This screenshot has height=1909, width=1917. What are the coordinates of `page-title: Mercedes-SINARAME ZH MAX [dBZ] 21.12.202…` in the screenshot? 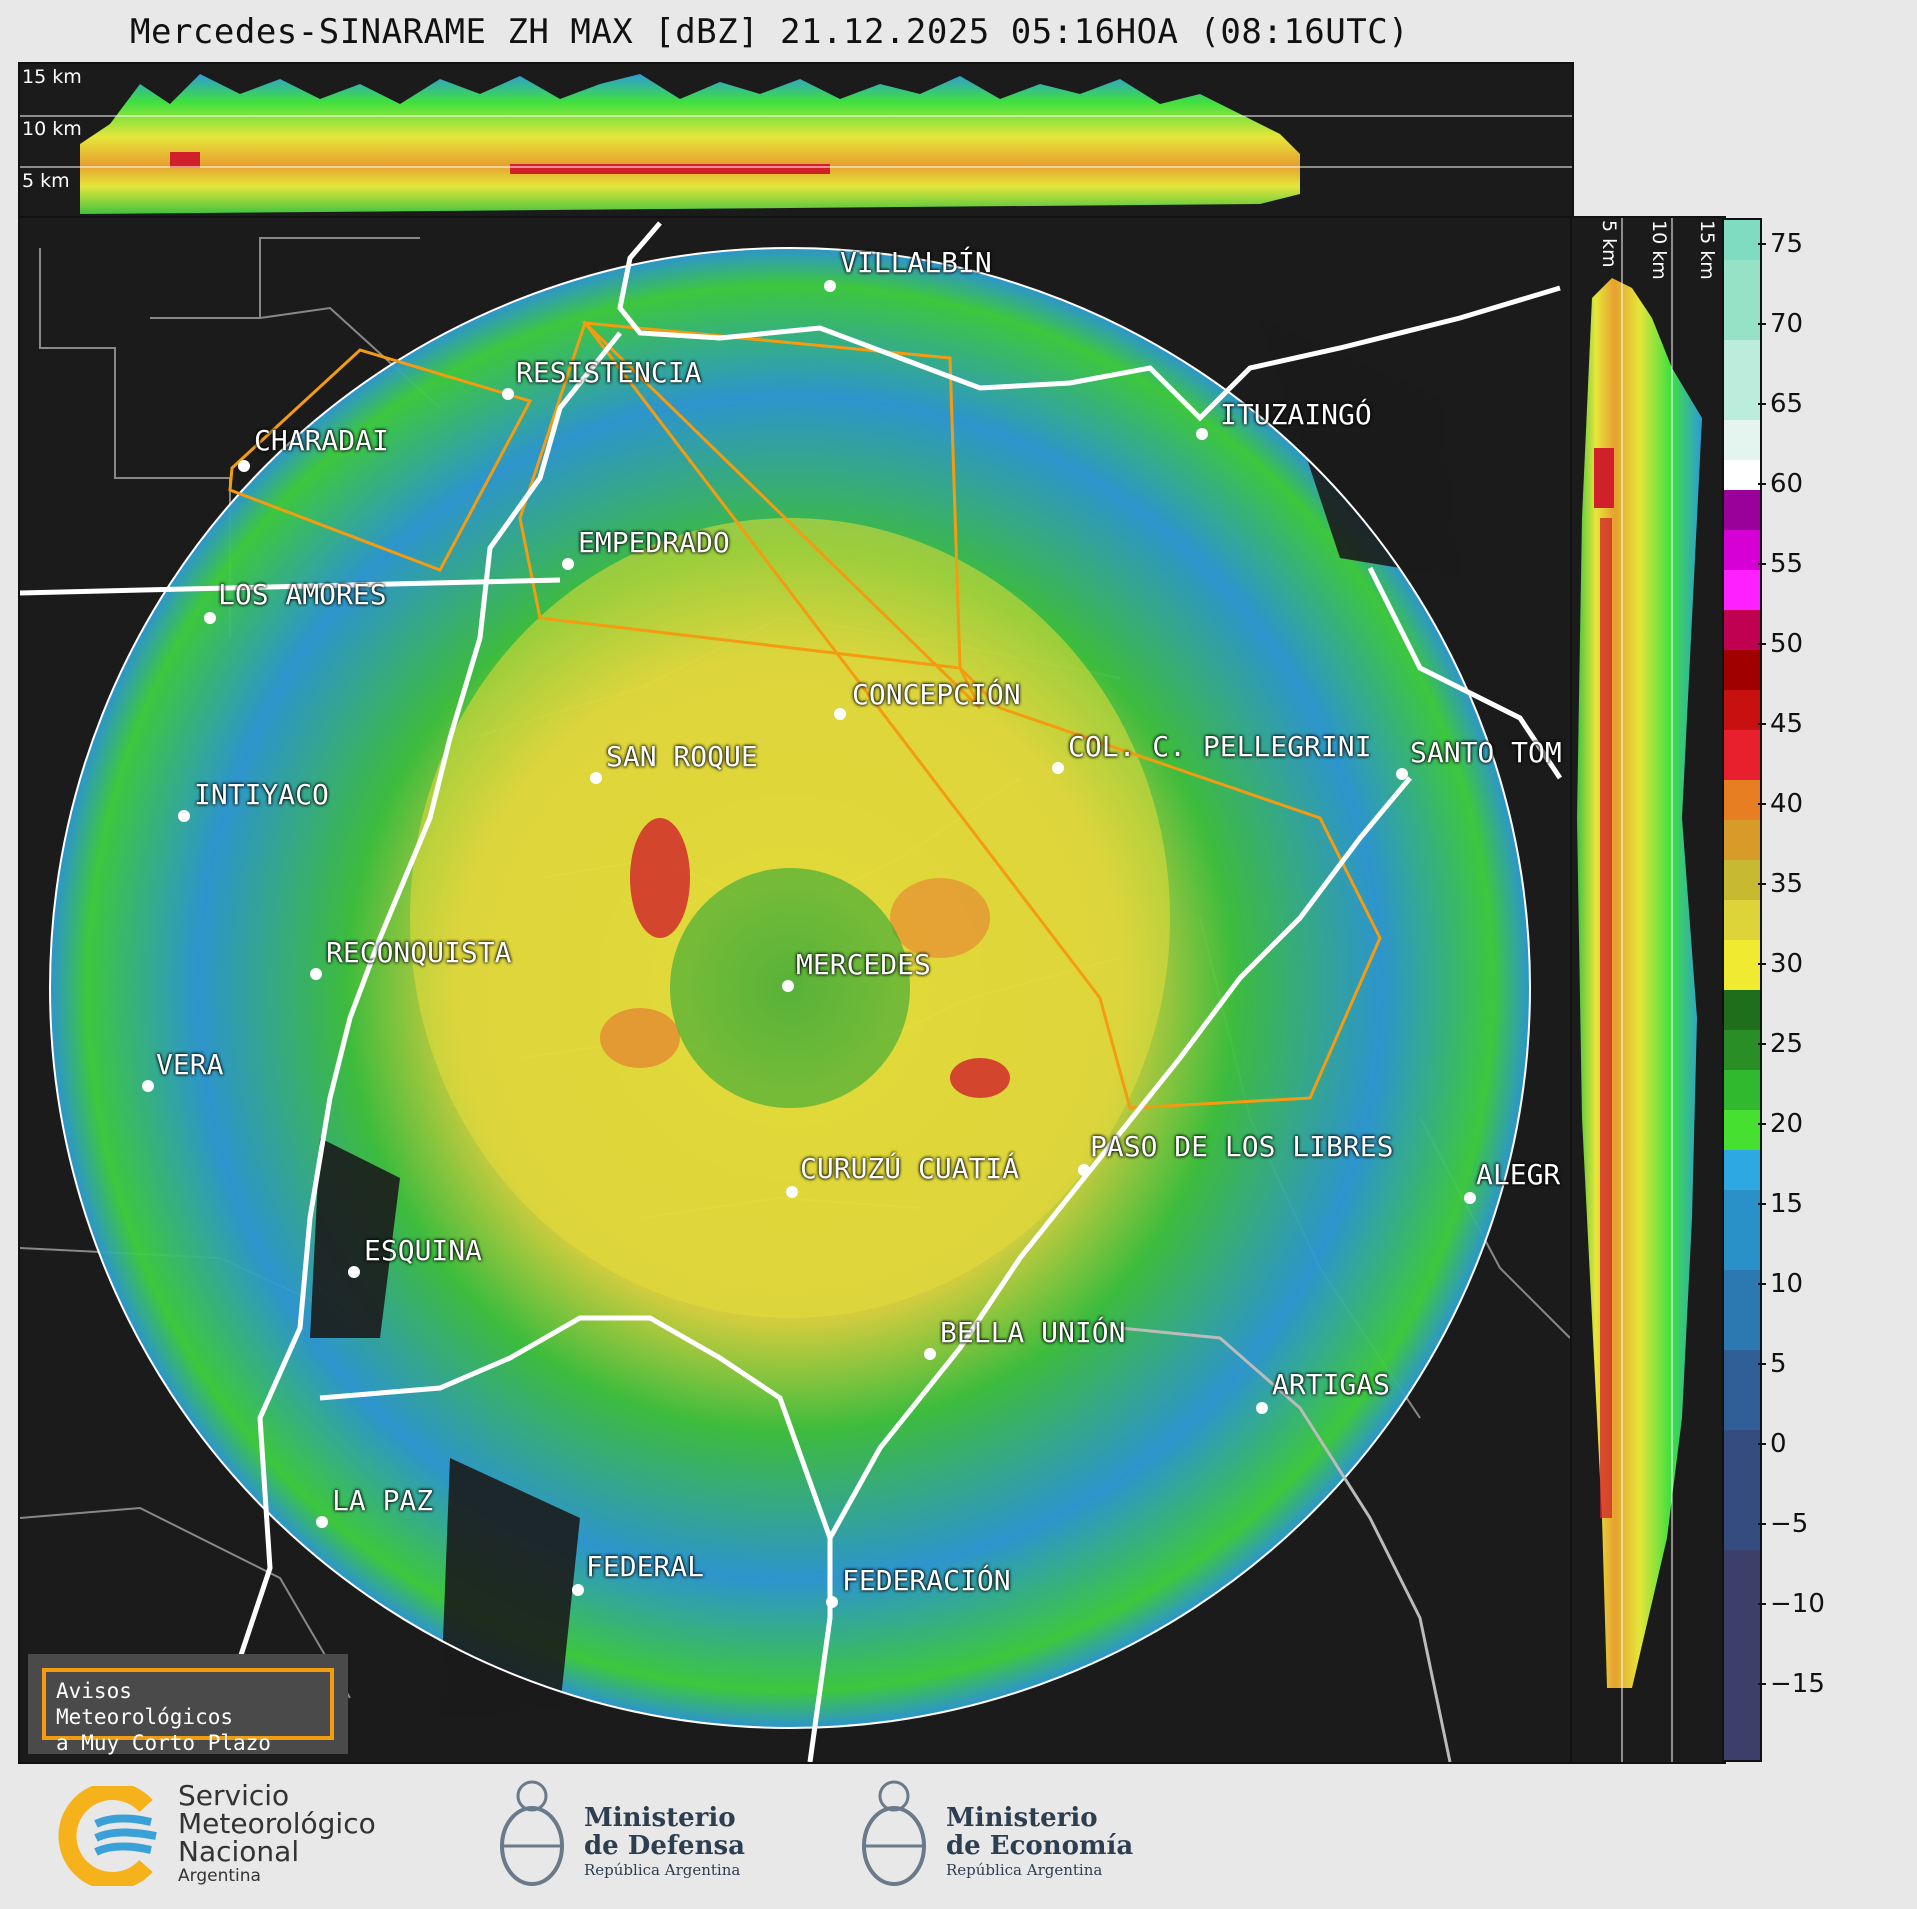 It's located at (770, 32).